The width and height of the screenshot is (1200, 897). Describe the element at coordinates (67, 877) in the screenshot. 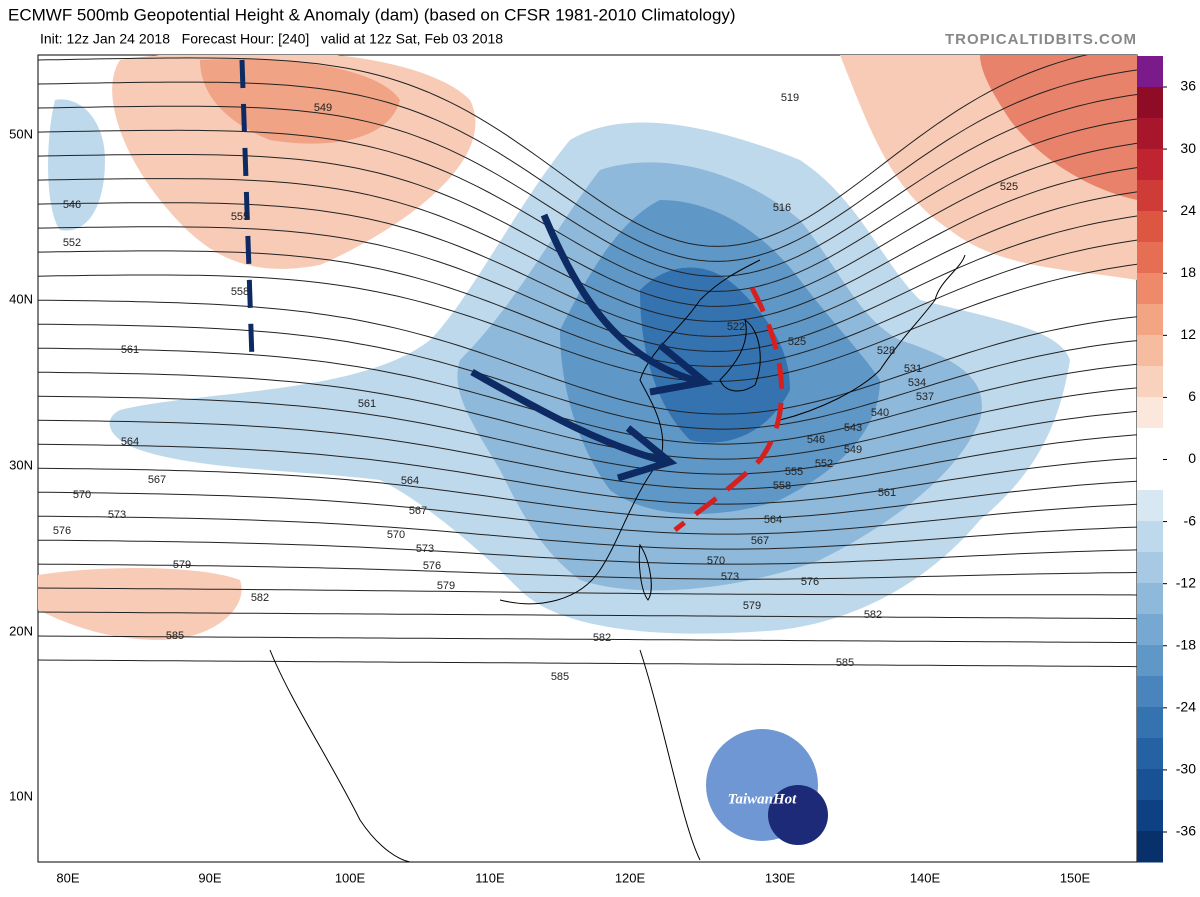

I see `lon-label: 80E` at that location.